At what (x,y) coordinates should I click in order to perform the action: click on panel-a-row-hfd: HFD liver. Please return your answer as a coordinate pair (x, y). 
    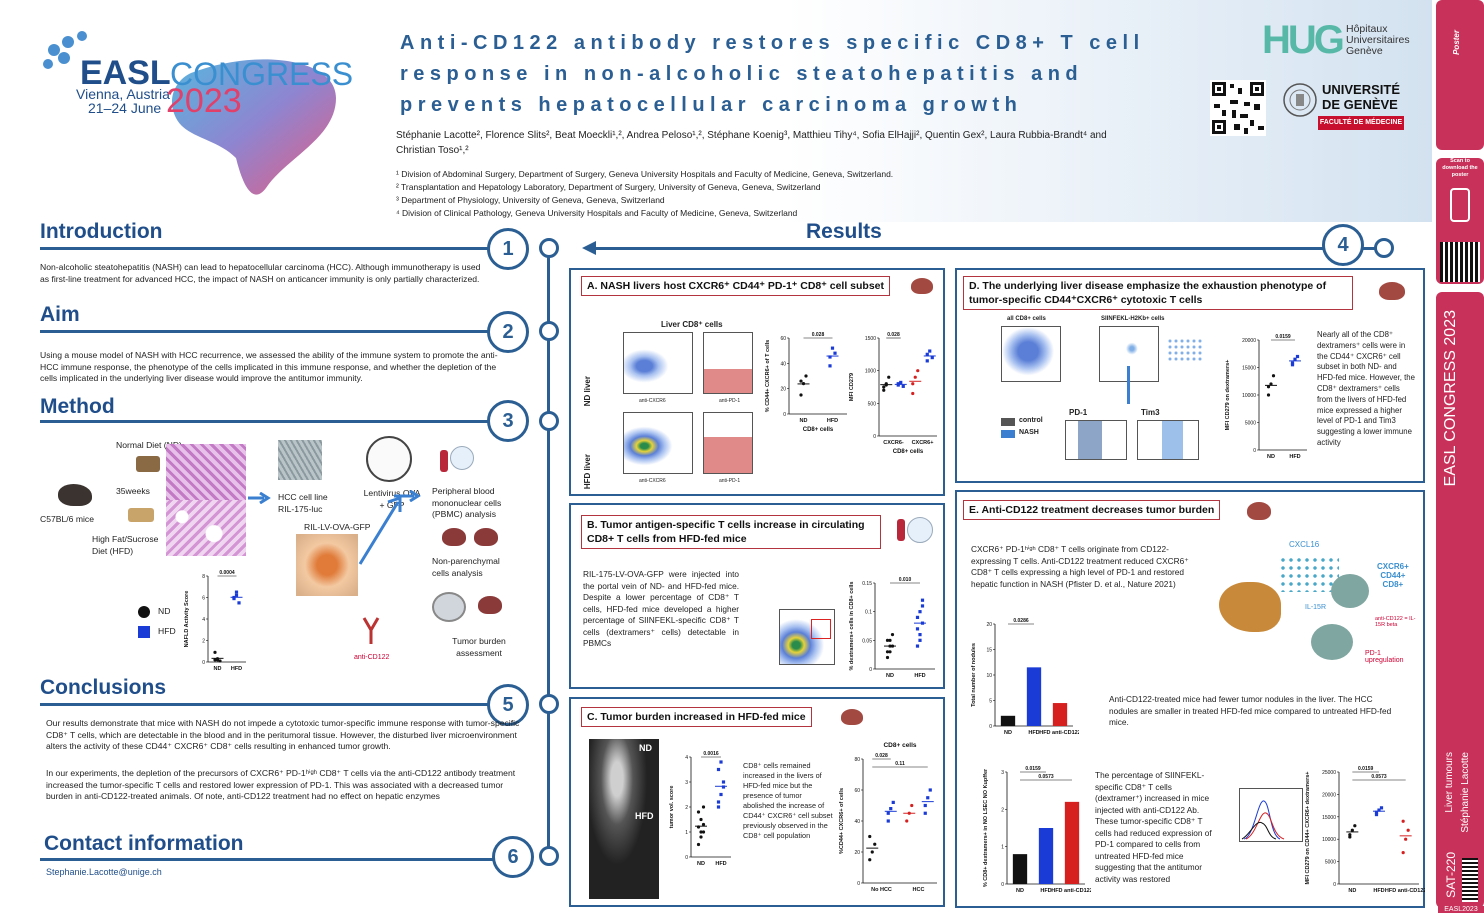
    Looking at the image, I should click on (587, 472).